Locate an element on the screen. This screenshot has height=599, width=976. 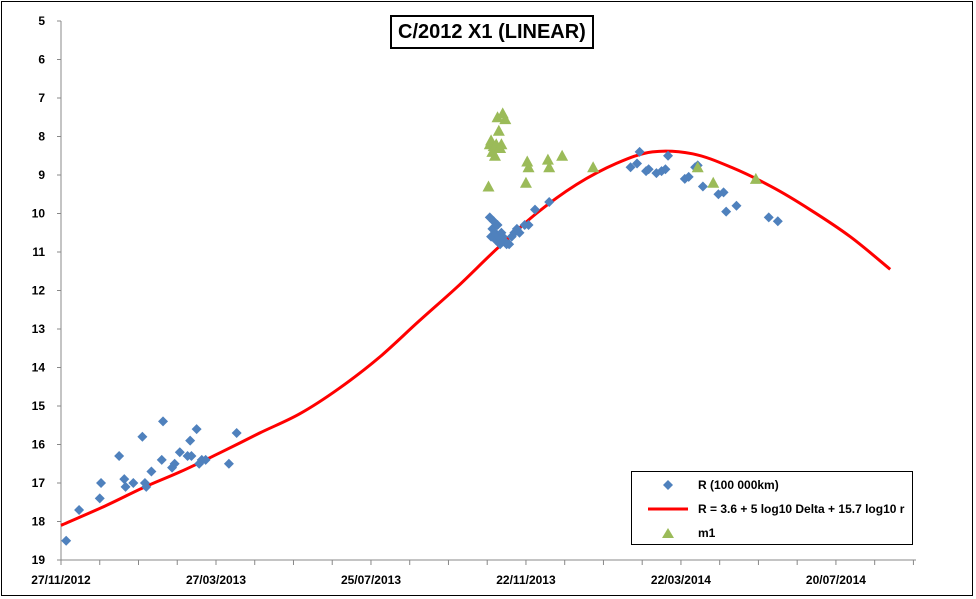
y-tick-label: 10 is located at coordinates (39, 214).